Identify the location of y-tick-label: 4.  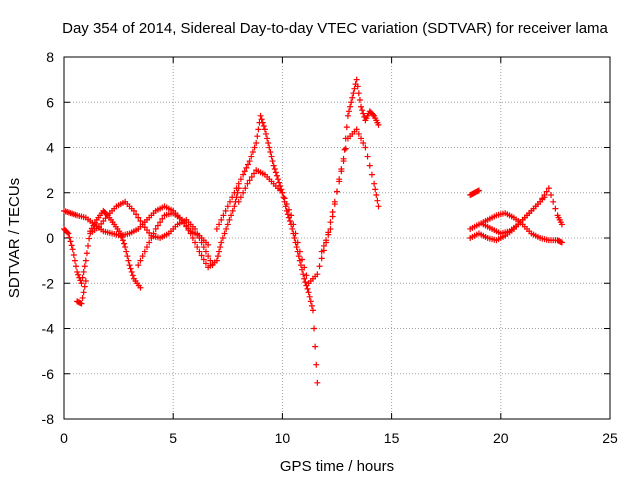
(50, 148).